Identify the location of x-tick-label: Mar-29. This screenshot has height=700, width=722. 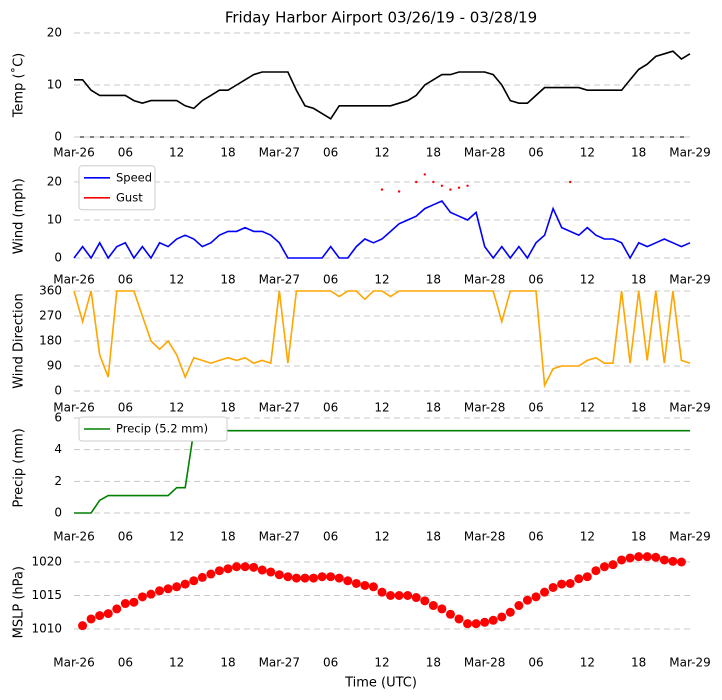
(689, 537).